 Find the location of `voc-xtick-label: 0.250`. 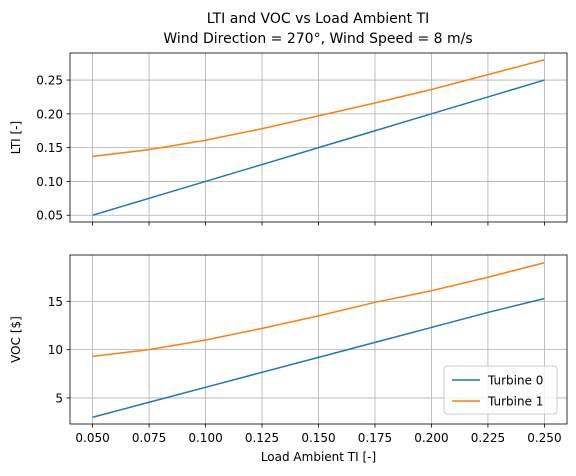

voc-xtick-label: 0.250 is located at coordinates (544, 438).